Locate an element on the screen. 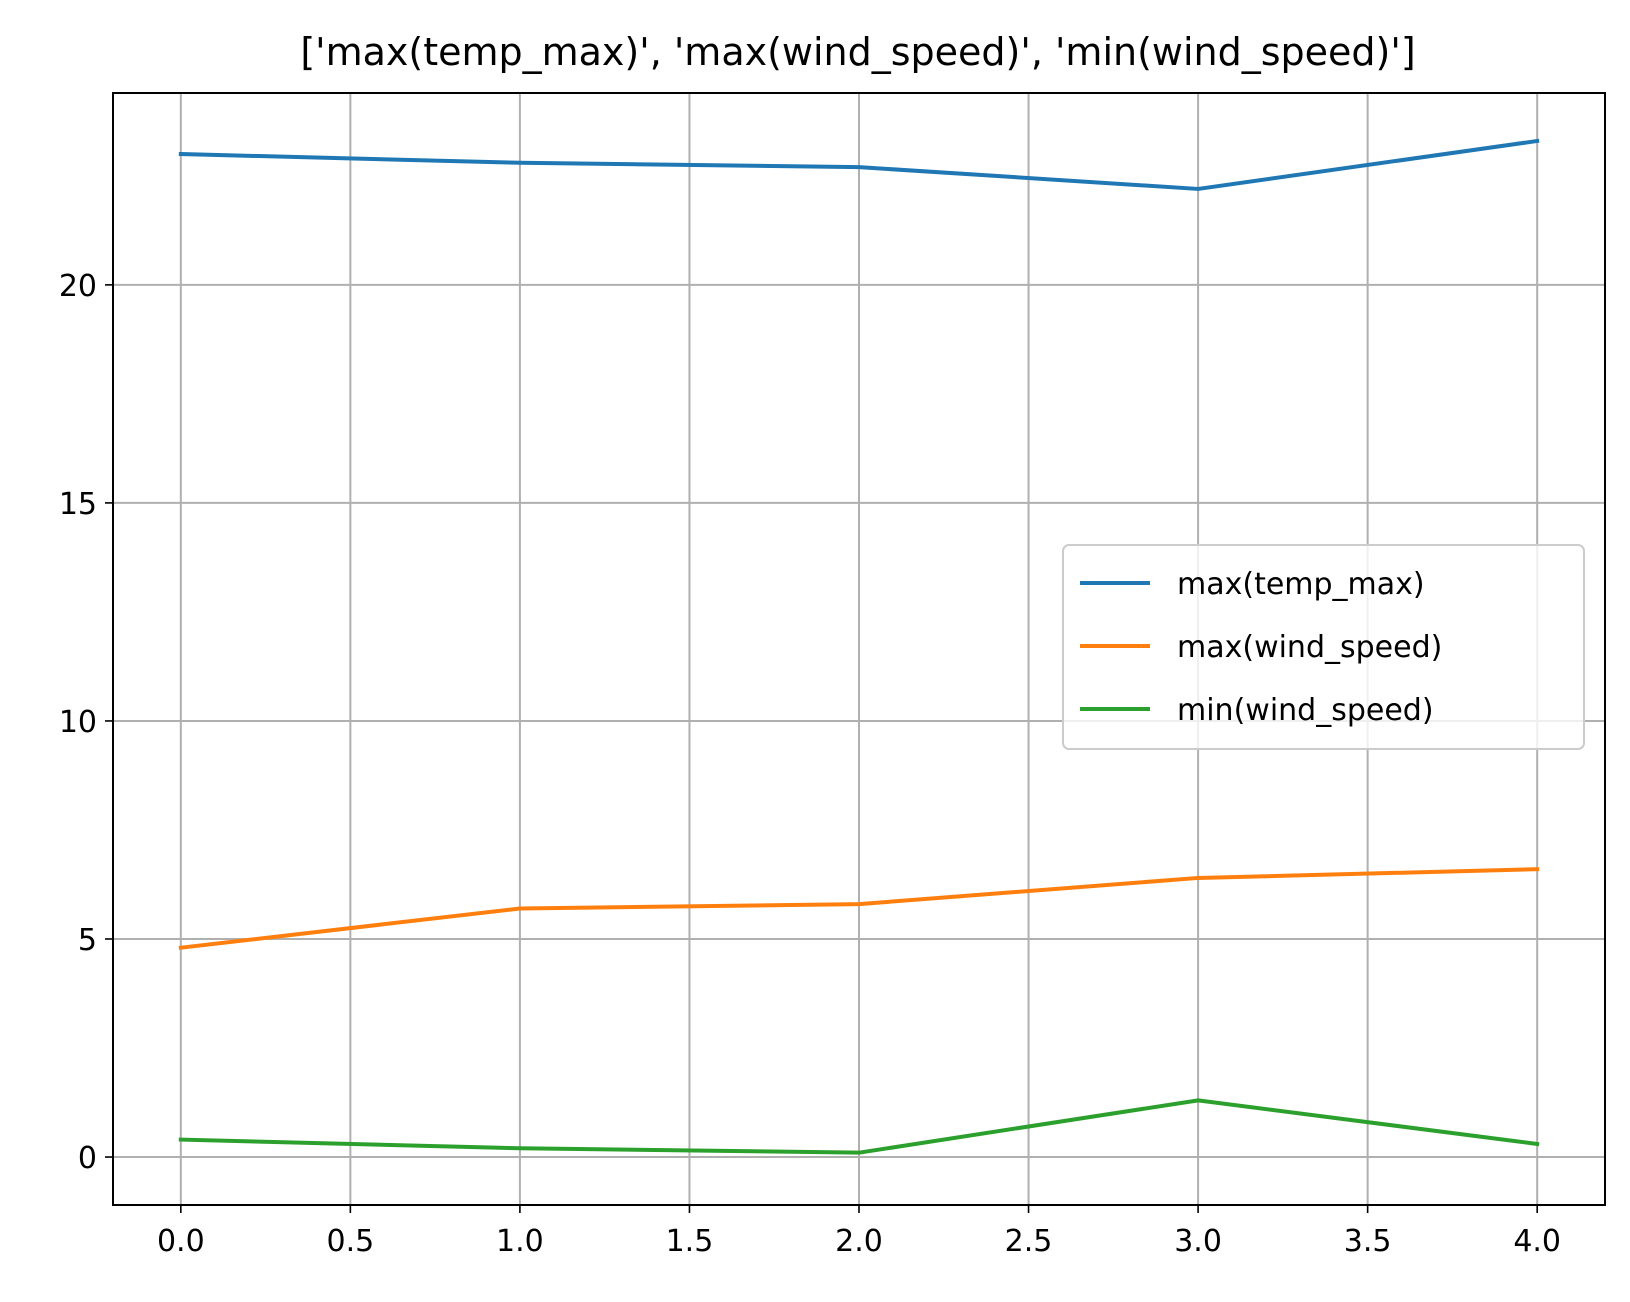  x-tick-label: 3.0 is located at coordinates (1198, 1241).